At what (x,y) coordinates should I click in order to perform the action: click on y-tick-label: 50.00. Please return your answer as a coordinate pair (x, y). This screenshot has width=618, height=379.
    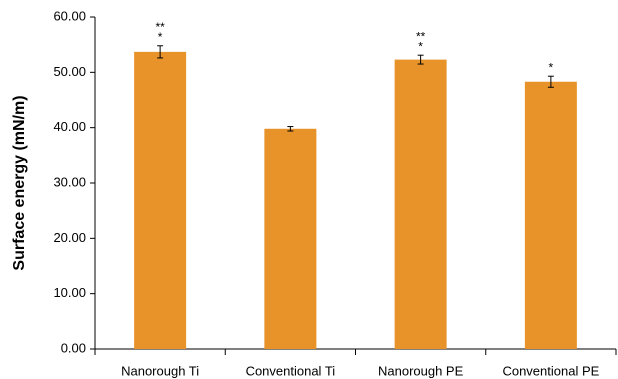
    Looking at the image, I should click on (69, 71).